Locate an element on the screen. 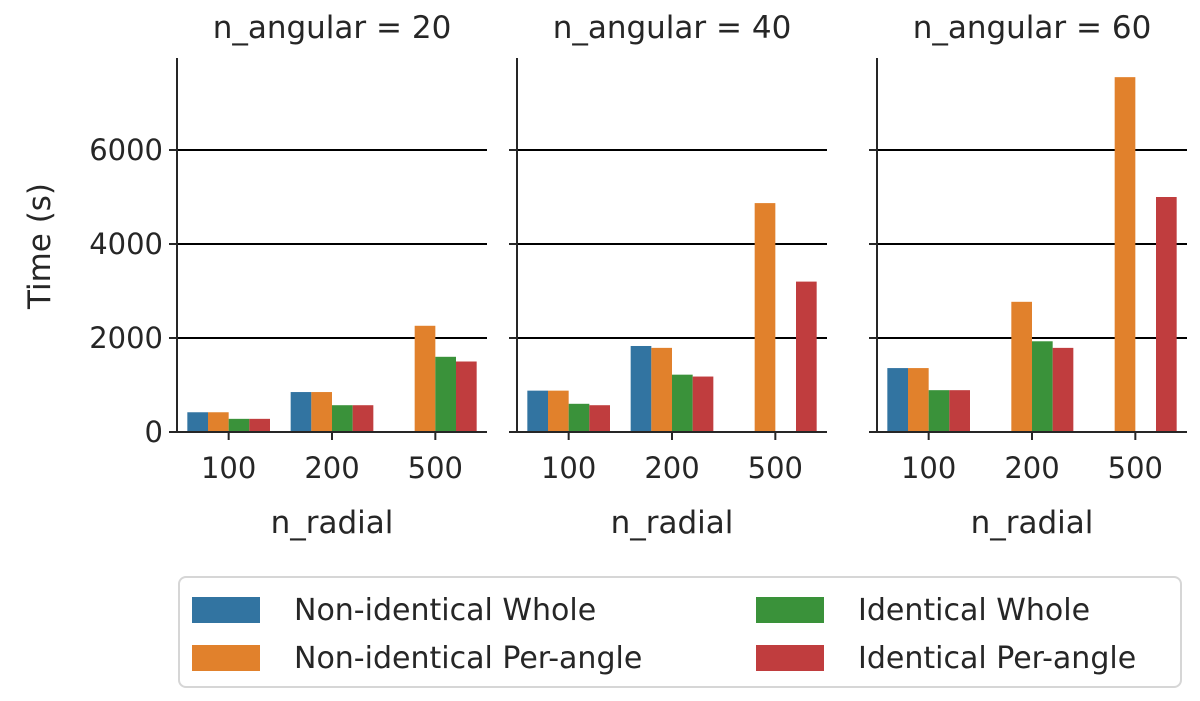  y-axis-label: Time (s) is located at coordinates (40, 246).